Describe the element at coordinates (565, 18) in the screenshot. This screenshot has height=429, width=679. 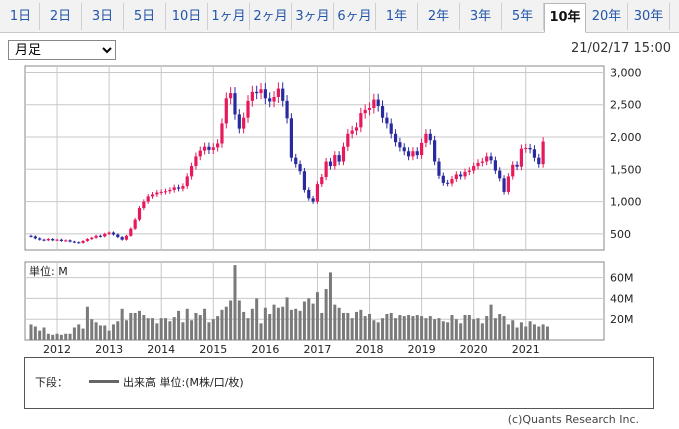
I see `tab-14: 10年` at that location.